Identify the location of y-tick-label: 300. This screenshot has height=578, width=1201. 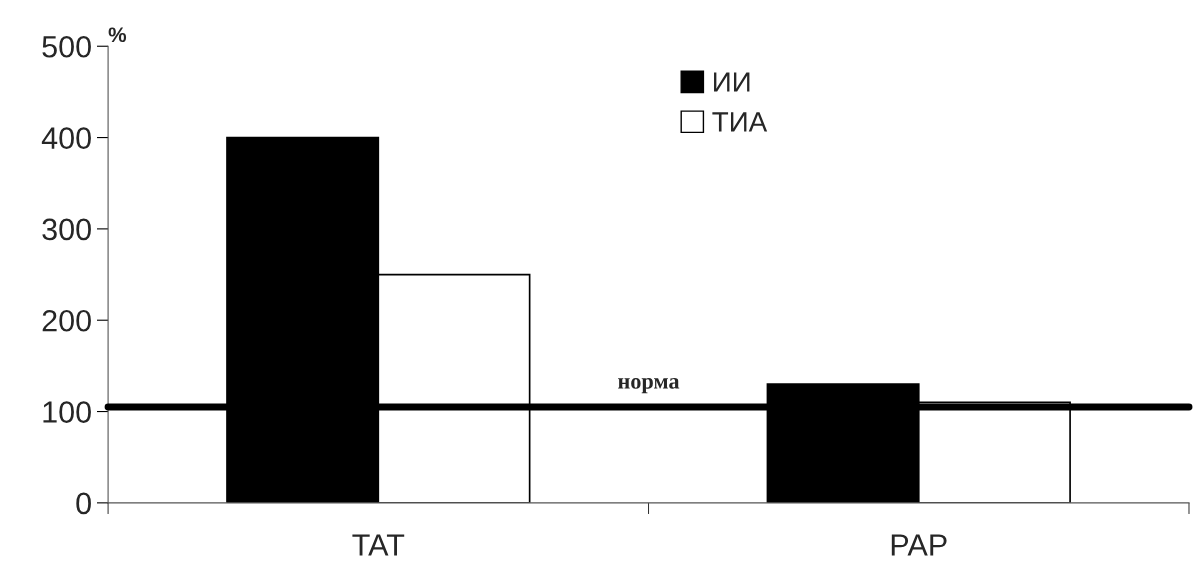
(66, 229).